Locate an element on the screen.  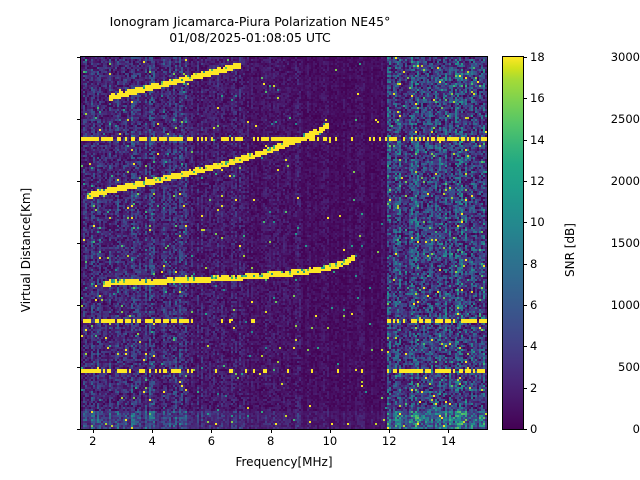
y-tick-label-2500: 2500 is located at coordinates (625, 119).